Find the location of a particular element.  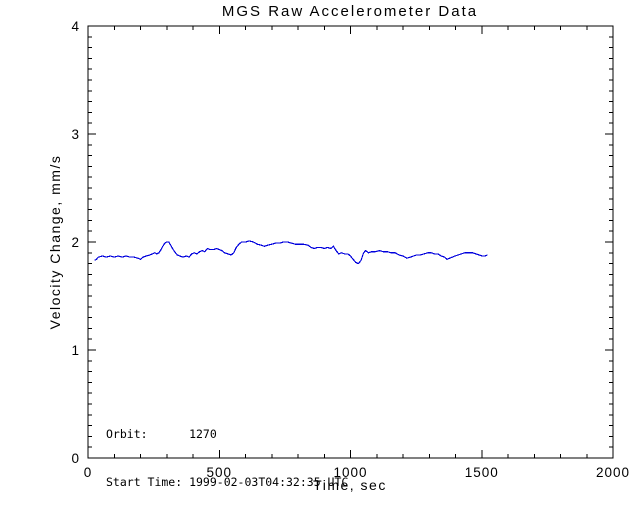

start-time-annotation: Start Time: 1999-02-03T04:32:35 UTC is located at coordinates (227, 482).